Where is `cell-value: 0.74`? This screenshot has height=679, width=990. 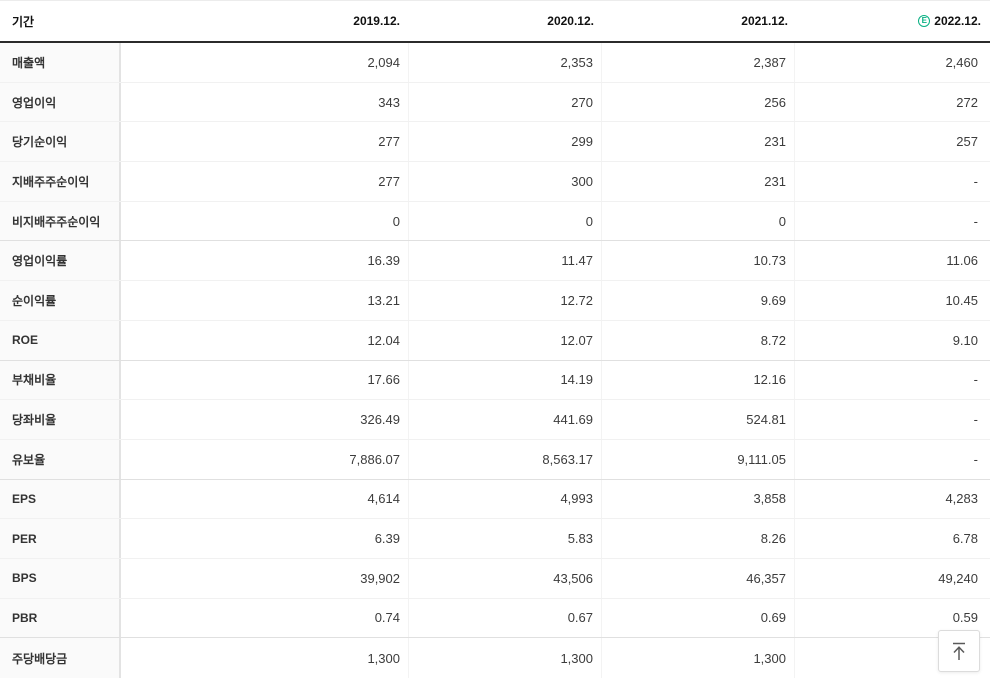
cell-value: 0.74 is located at coordinates (387, 618).